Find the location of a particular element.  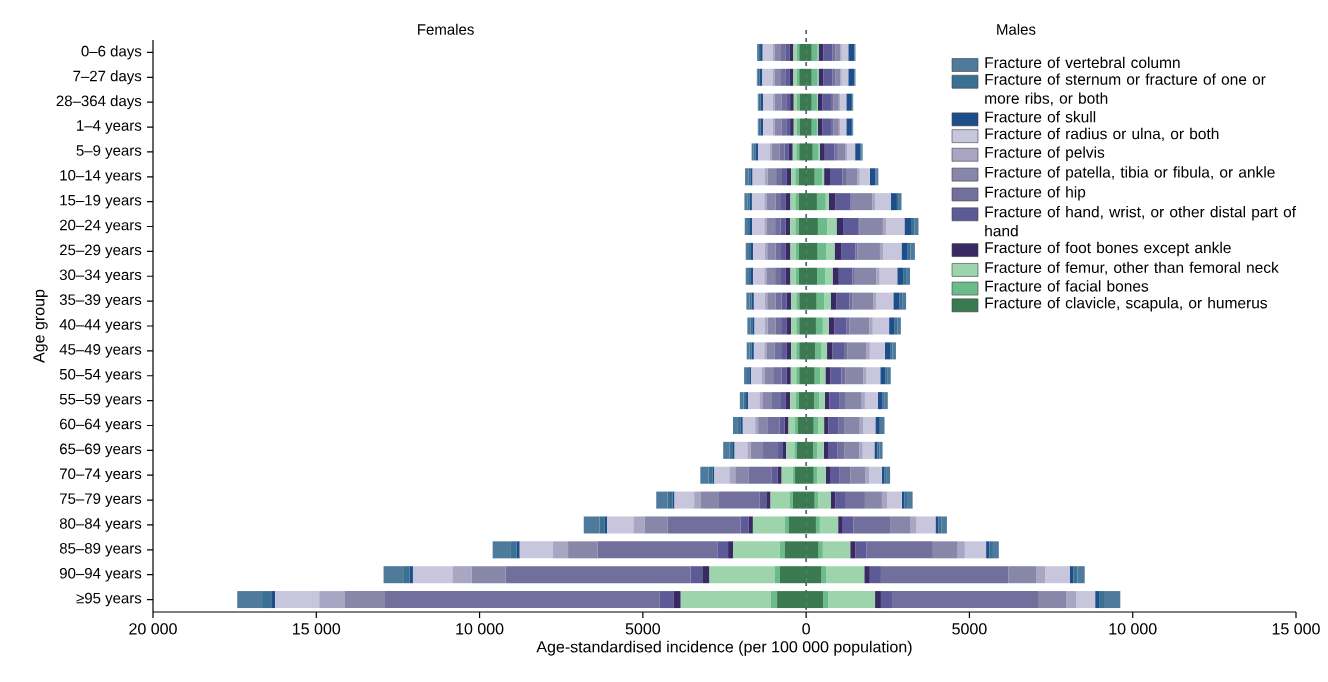

y-tick-label: ≥95 years is located at coordinates (109, 599).